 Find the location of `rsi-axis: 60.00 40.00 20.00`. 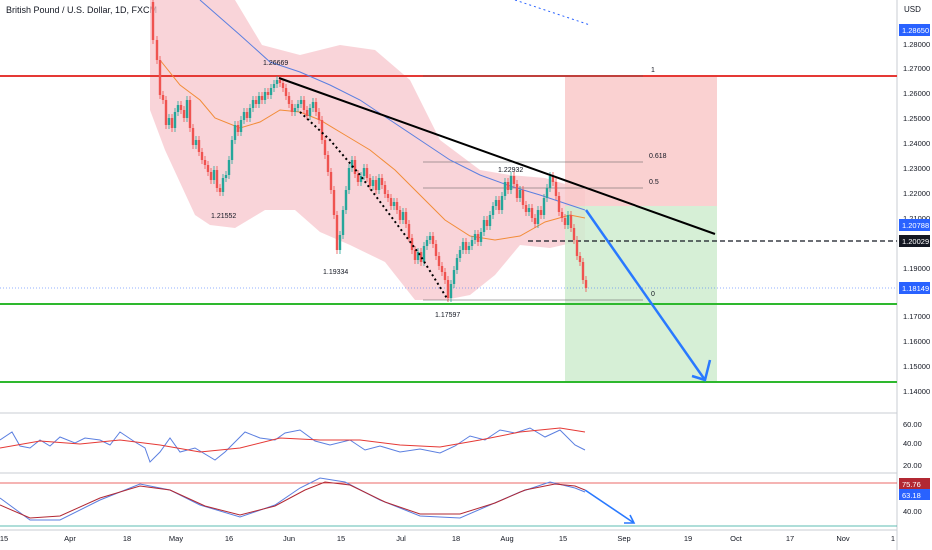

rsi-axis: 60.00 40.00 20.00 is located at coordinates (912, 445).